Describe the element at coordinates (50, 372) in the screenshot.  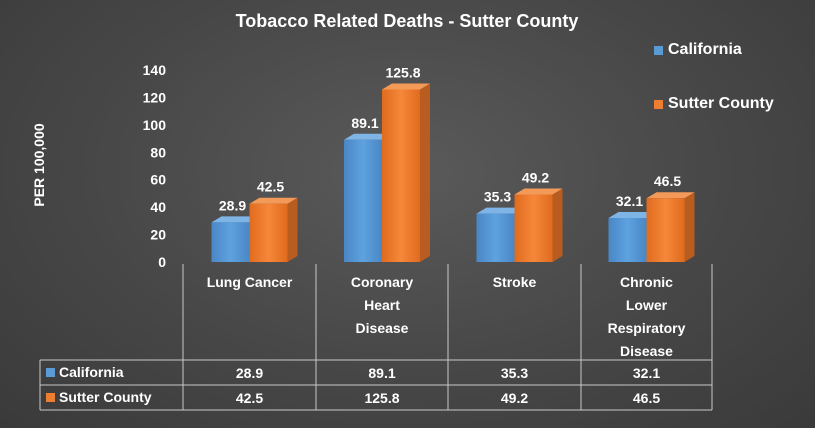
I see `table-swatch-california` at that location.